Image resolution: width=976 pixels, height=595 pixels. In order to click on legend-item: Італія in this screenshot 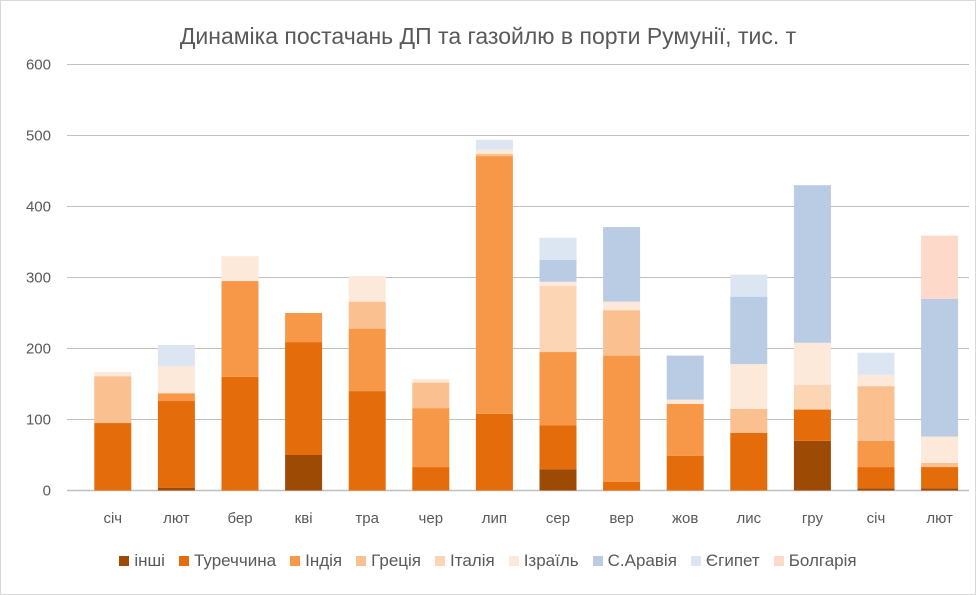, I will do `click(465, 561)`.